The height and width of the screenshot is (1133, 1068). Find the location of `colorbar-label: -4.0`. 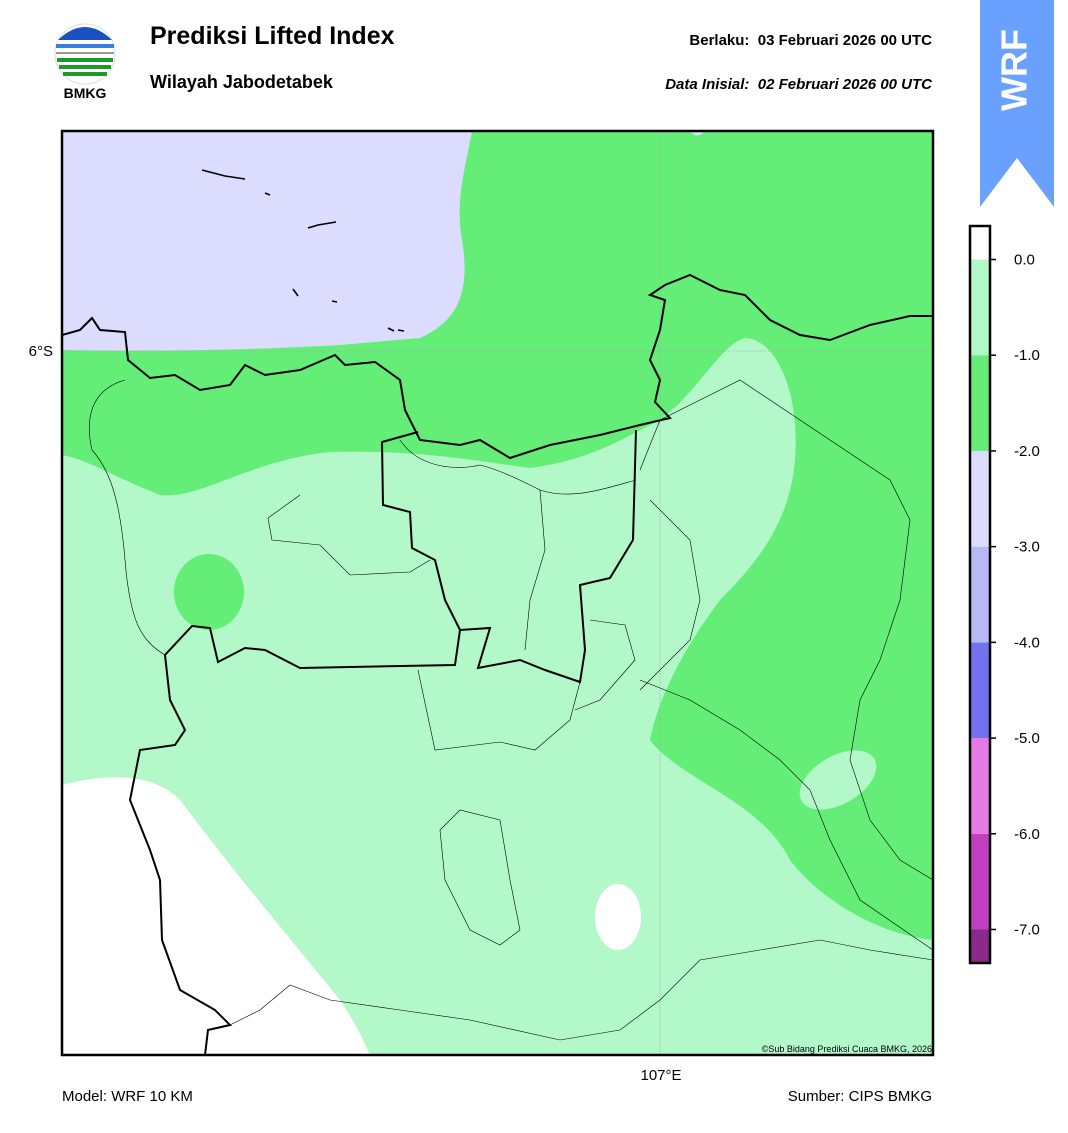

colorbar-label: -4.0 is located at coordinates (1027, 642).